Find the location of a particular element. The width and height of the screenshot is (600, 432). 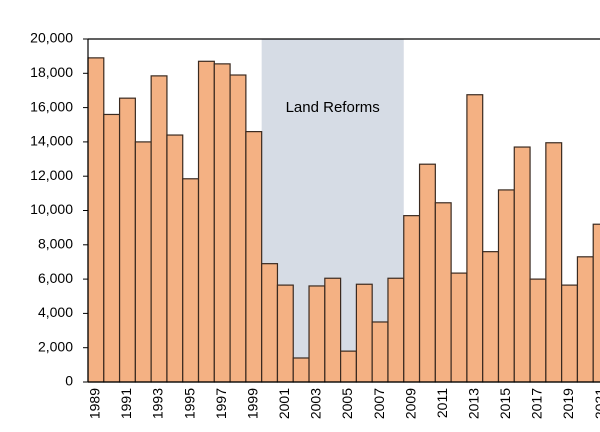

y-tick-label: 14,000 is located at coordinates (51, 141).